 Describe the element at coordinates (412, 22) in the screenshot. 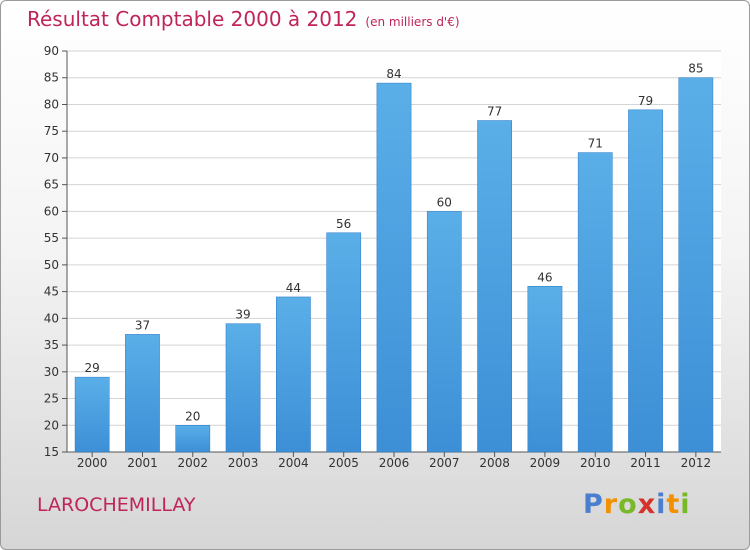

I see `chart-subtitle: (en milliers d'€)` at that location.